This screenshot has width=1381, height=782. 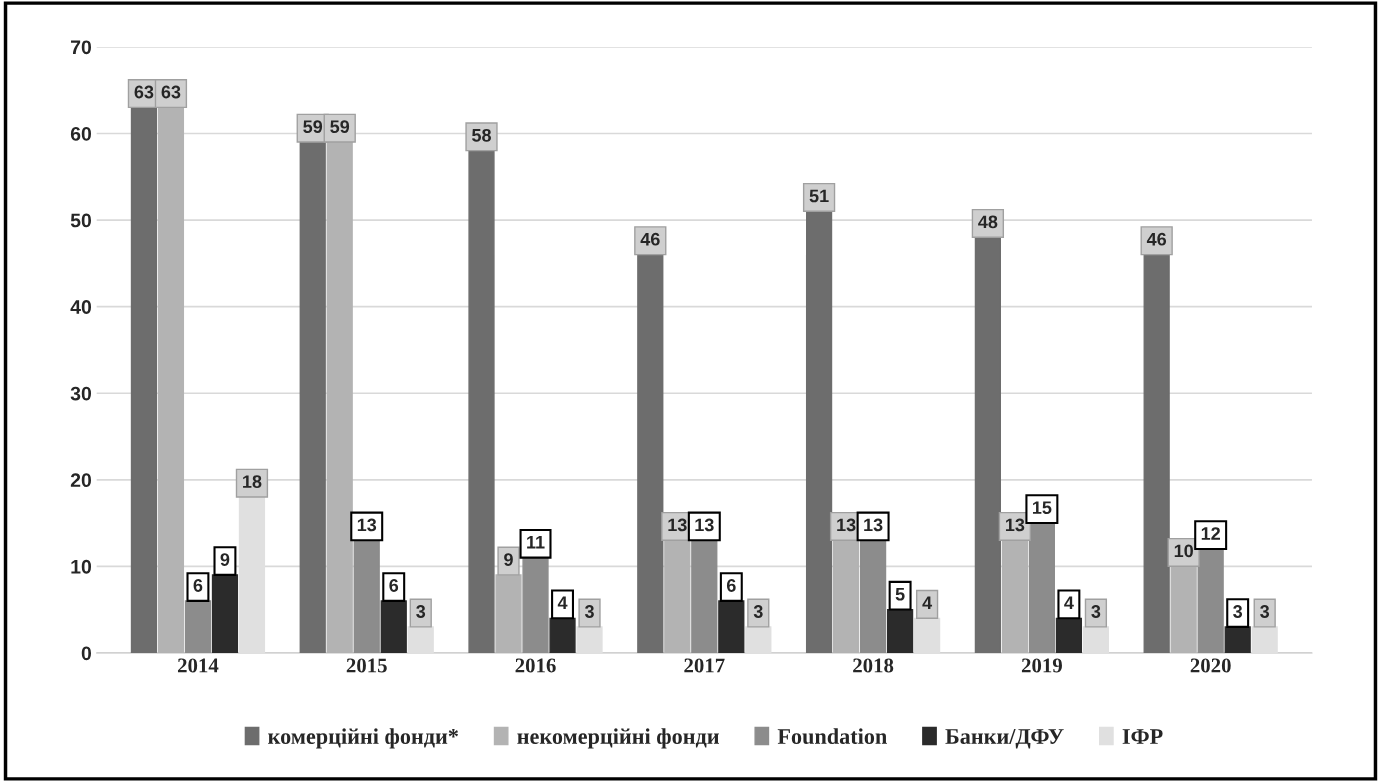 I want to click on data-label: 18, so click(x=252, y=481).